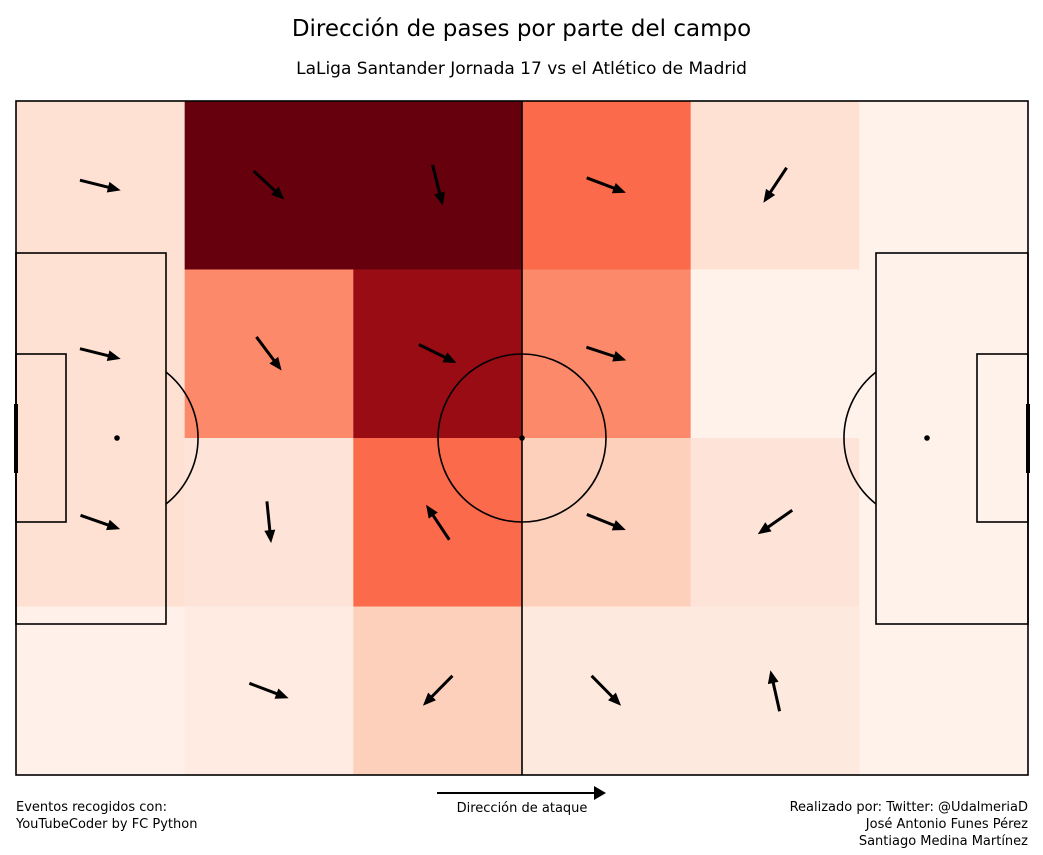 This screenshot has width=1043, height=855. I want to click on credit-line-2: José Antonio Funes Pérez, so click(946, 824).